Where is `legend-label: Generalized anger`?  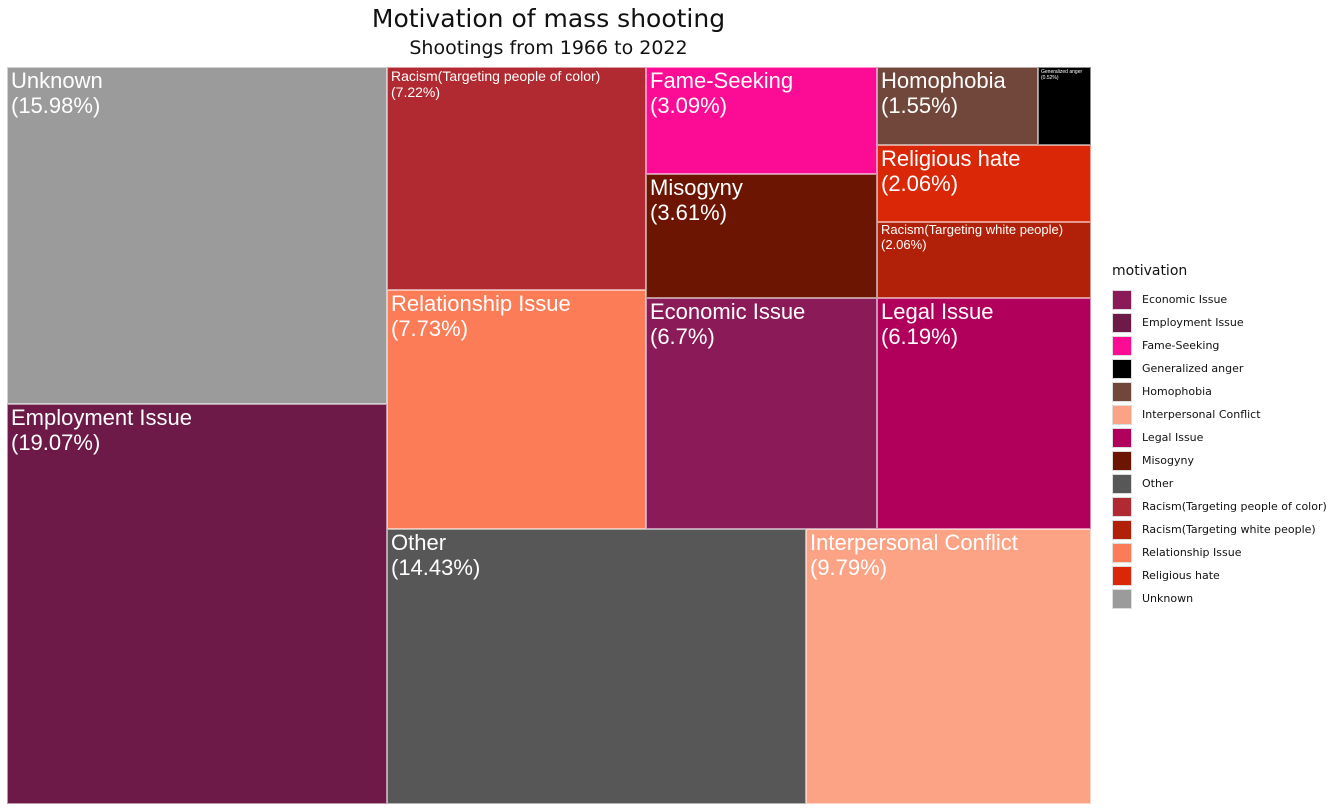 legend-label: Generalized anger is located at coordinates (1193, 368).